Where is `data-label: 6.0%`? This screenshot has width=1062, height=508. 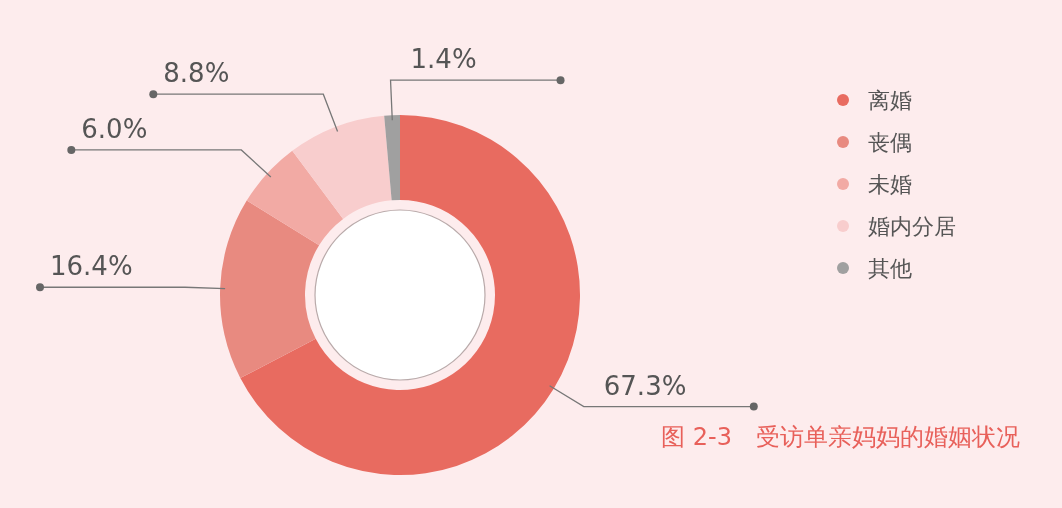 data-label: 6.0% is located at coordinates (114, 128).